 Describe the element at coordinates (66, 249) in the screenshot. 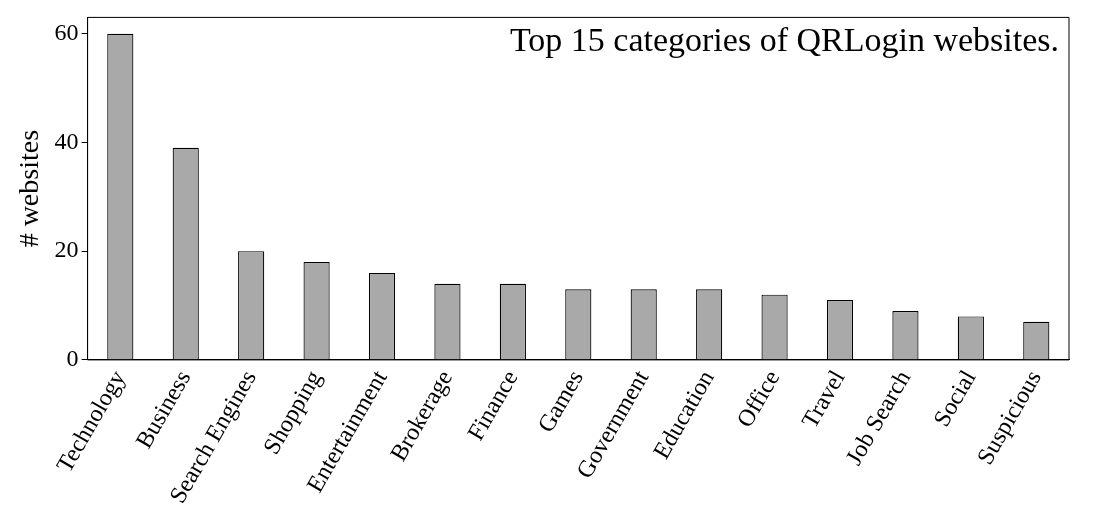

I see `y-tick-label: 20` at that location.